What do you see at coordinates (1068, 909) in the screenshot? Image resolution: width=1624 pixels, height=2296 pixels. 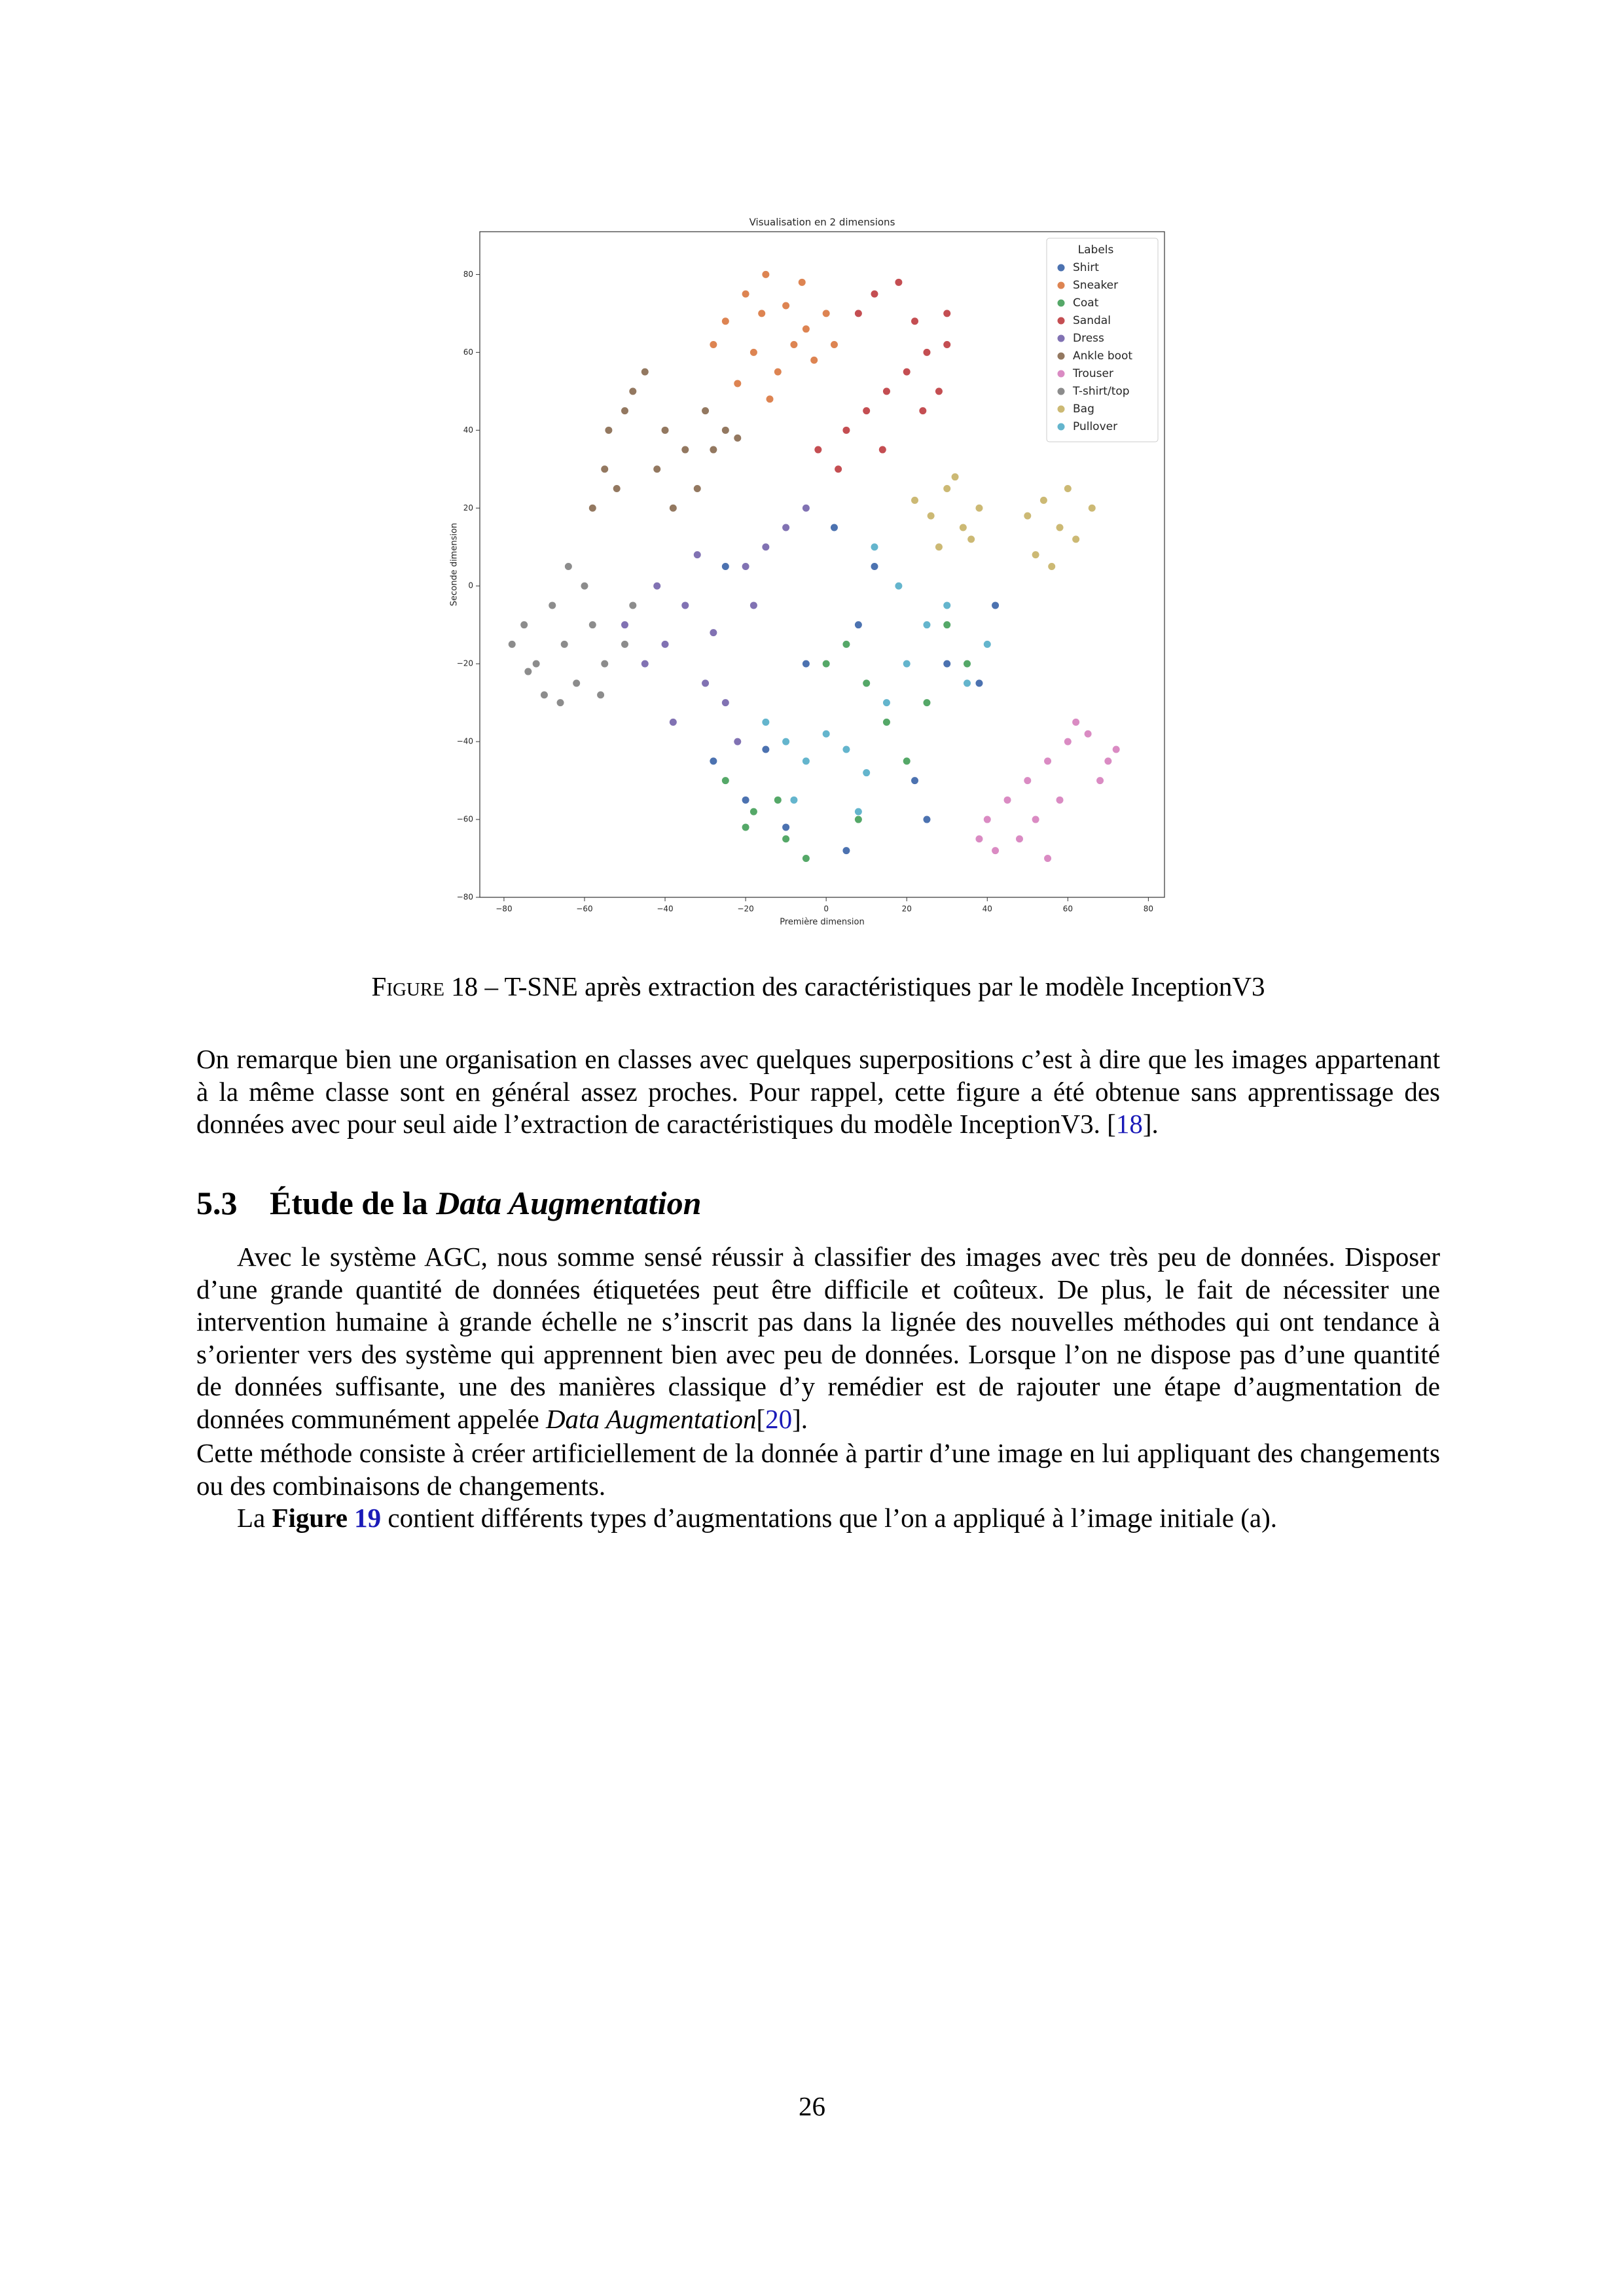 I see `x-tick-label: 60` at bounding box center [1068, 909].